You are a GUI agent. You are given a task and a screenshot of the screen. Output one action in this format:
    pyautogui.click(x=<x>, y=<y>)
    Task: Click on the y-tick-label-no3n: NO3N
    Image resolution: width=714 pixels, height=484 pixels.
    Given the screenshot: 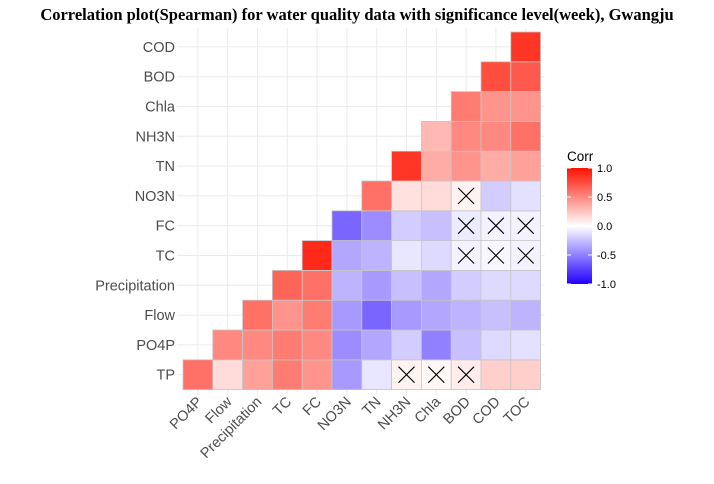 What is the action you would take?
    pyautogui.click(x=155, y=197)
    